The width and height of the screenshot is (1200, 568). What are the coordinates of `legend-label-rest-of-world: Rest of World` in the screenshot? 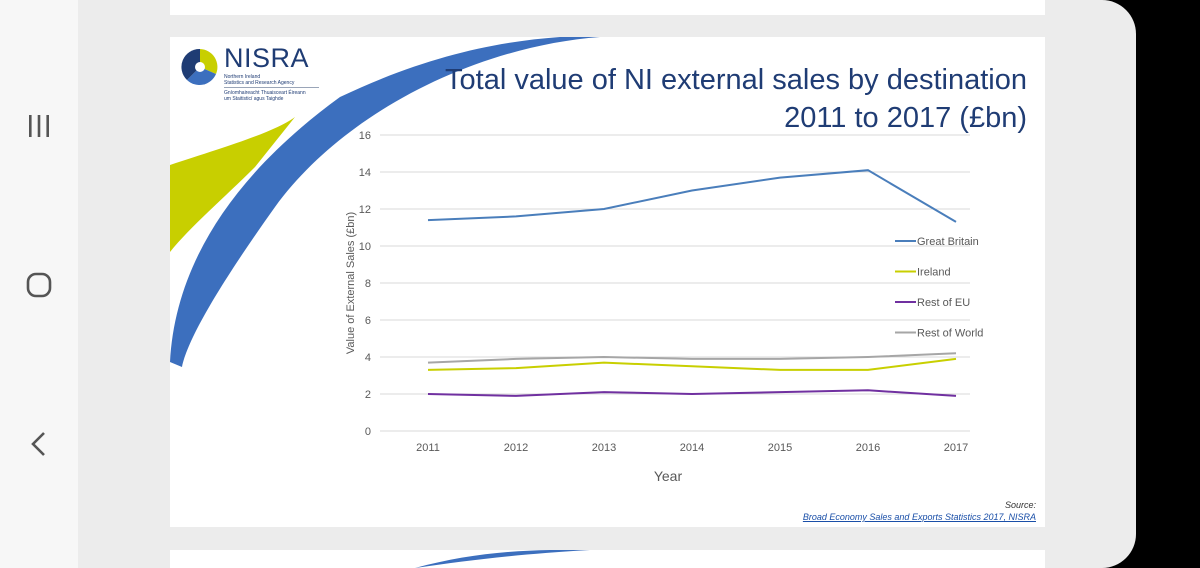 It's located at (950, 334).